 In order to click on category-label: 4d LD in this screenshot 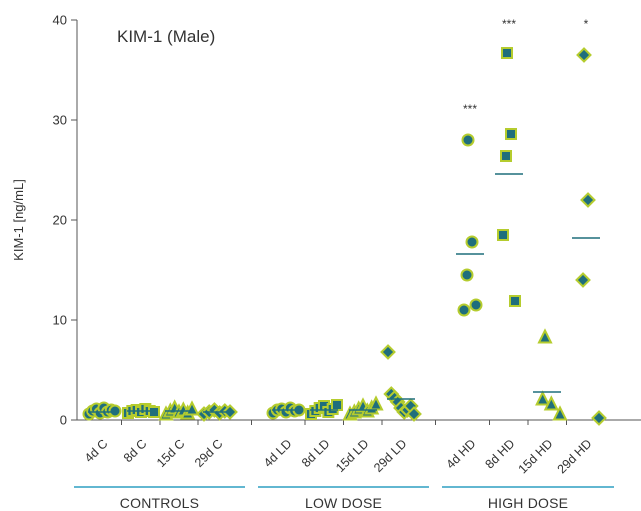, I will do `click(277, 453)`.